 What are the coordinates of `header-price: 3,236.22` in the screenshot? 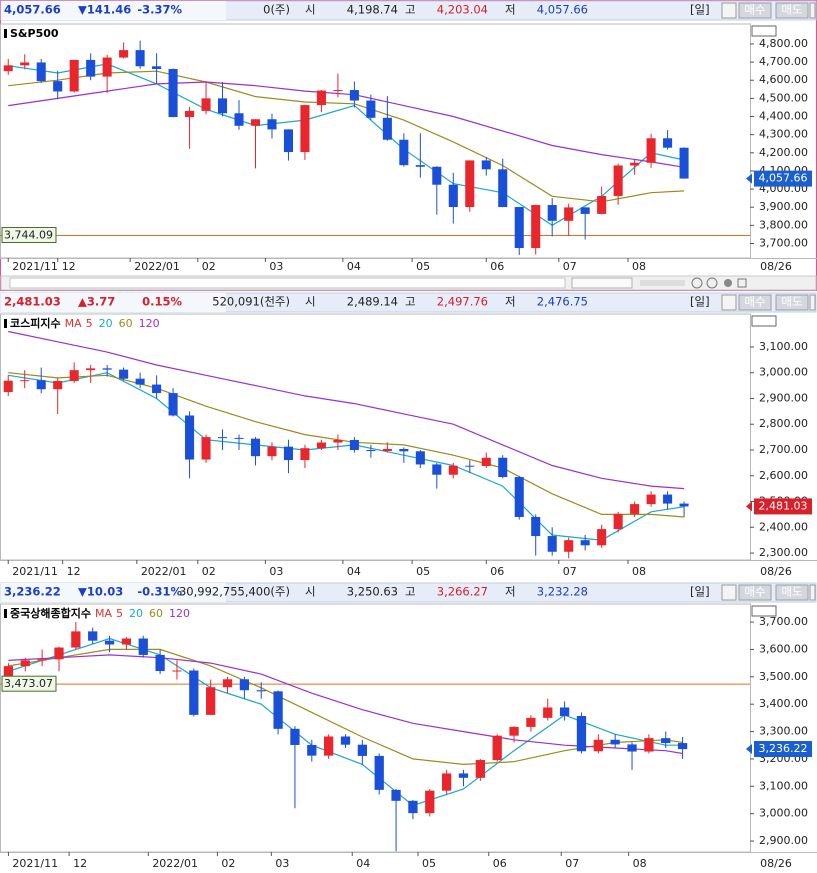 It's located at (32, 592).